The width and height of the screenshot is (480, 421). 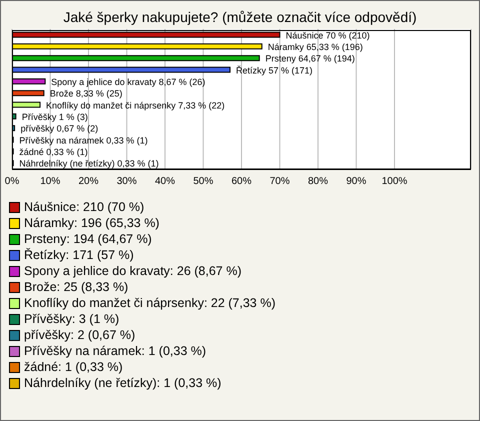 I want to click on x-tick-label: 50%, so click(x=203, y=182).